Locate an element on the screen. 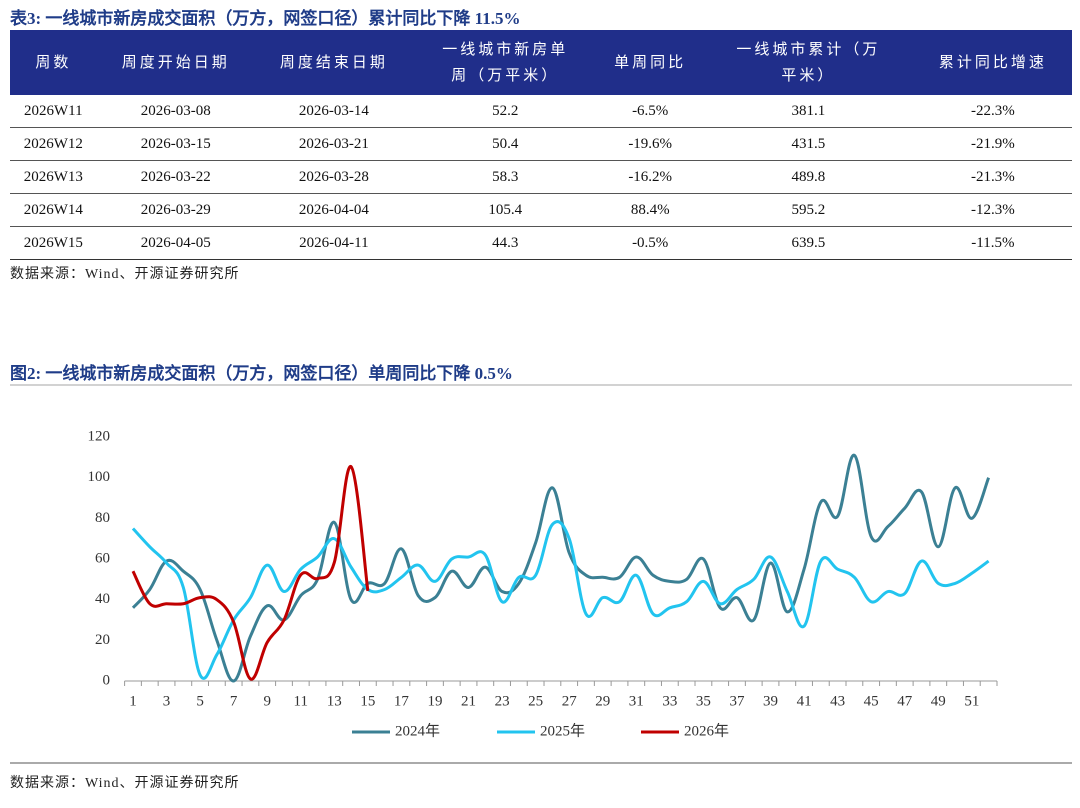 This screenshot has height=808, width=1080. table-cell: 595.2 is located at coordinates (808, 210).